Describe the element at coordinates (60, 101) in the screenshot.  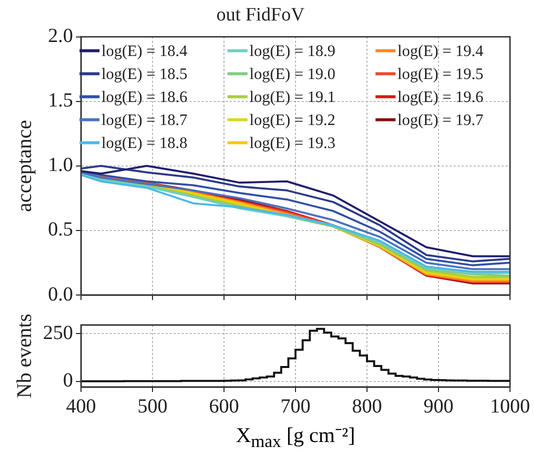
I see `y-tick-label: 1.5` at that location.